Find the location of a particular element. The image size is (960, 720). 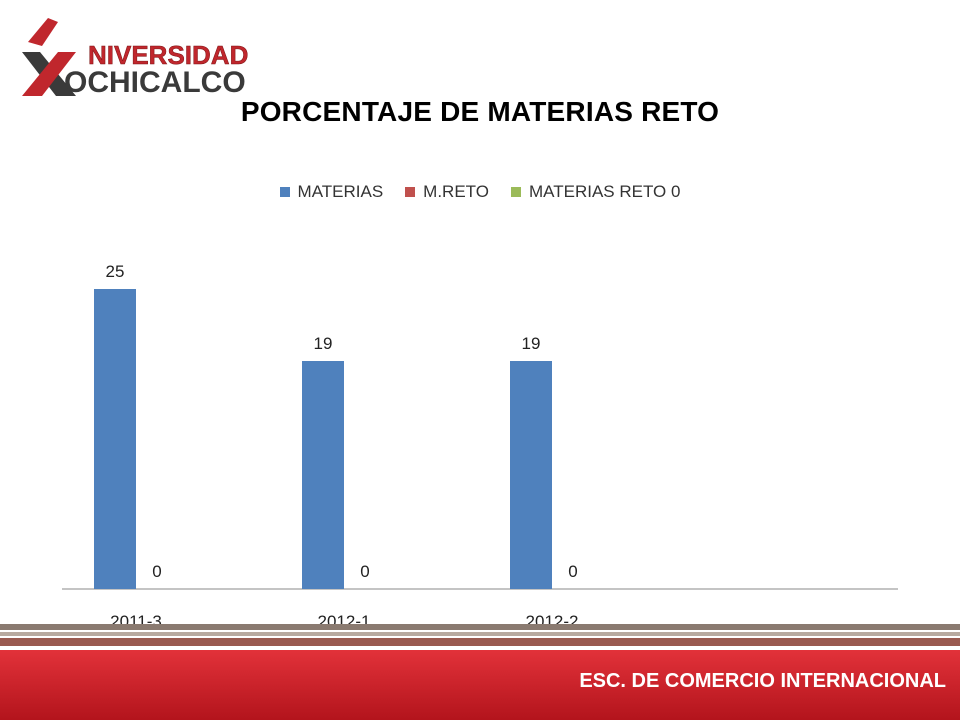

data-label-m-reto-2012-1: 0 is located at coordinates (364, 571).